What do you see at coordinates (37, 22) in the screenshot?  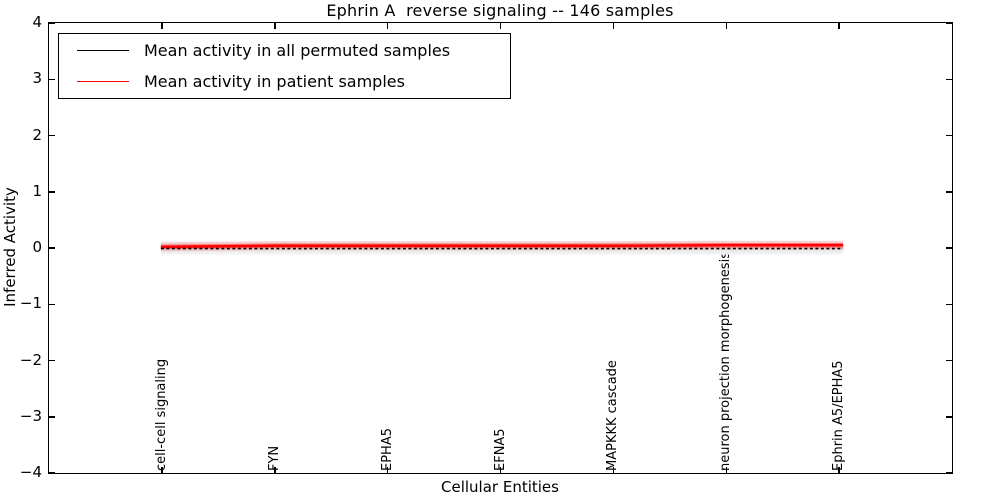 I see `y-tick-label: 4` at bounding box center [37, 22].